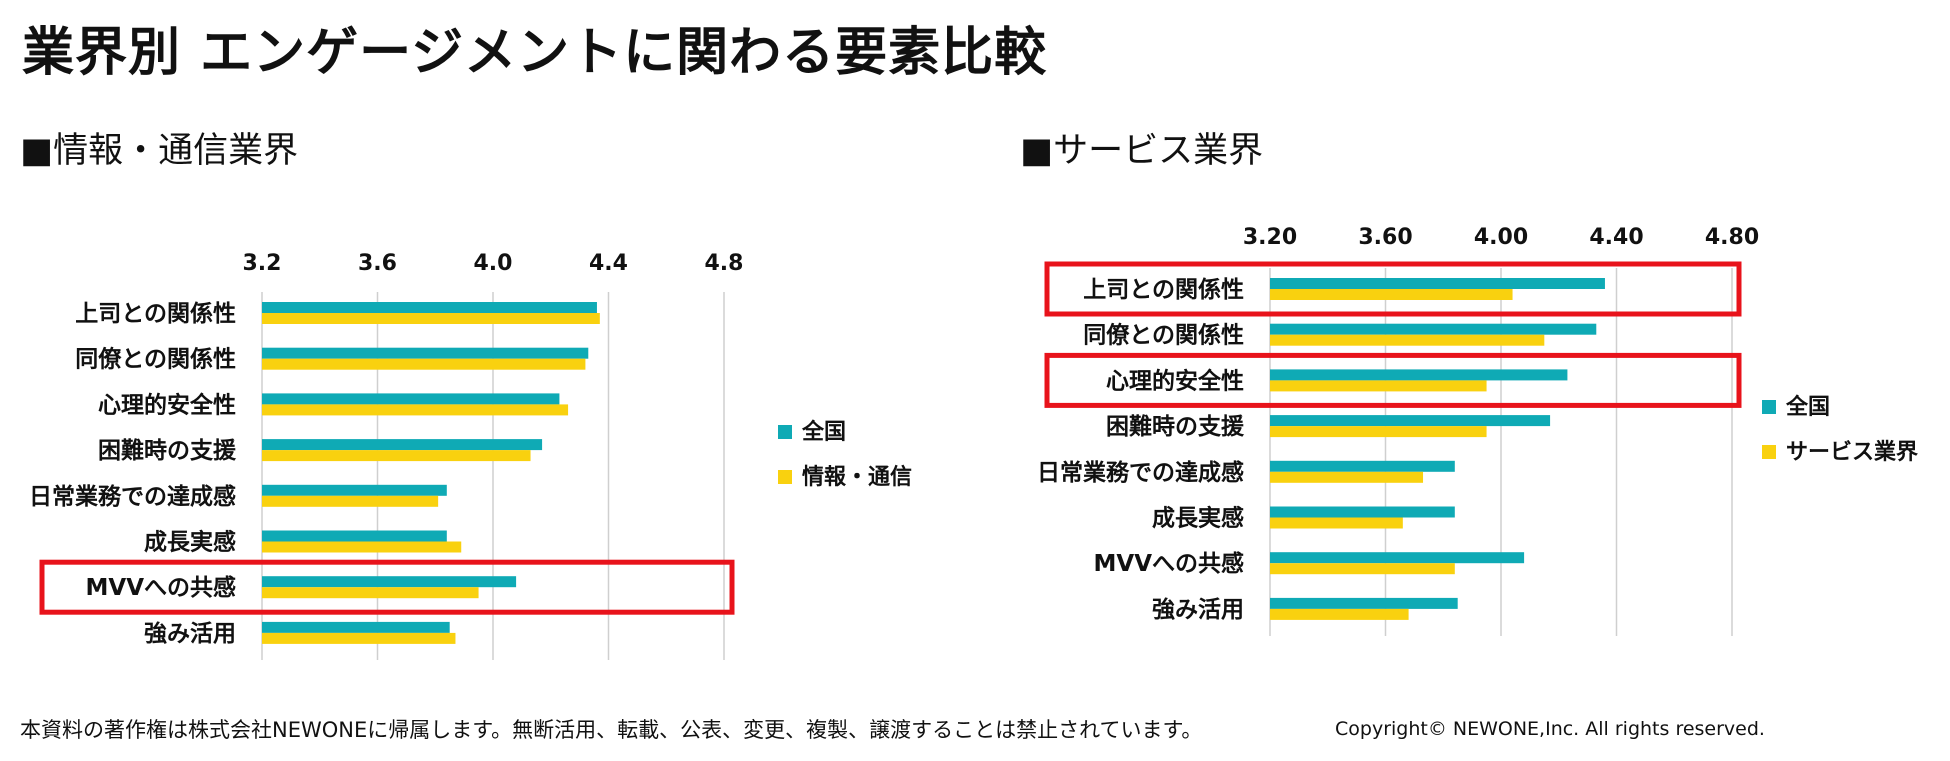 The width and height of the screenshot is (1950, 761). Describe the element at coordinates (1270, 237) in the screenshot. I see `tick-label-1-0: 3.20` at that location.